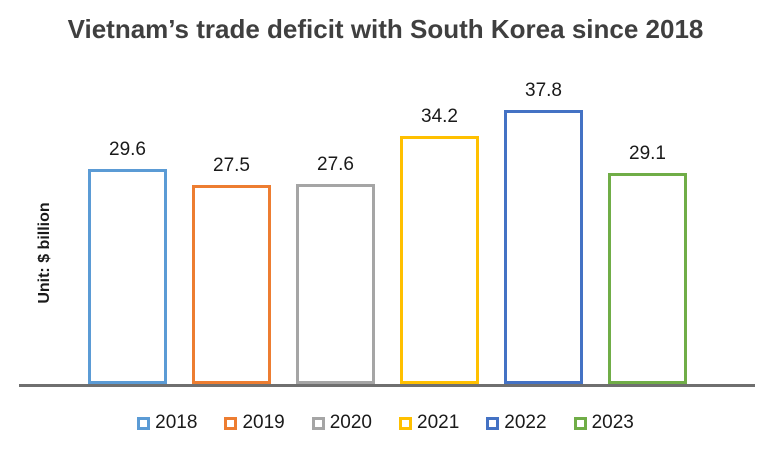 Image resolution: width=771 pixels, height=470 pixels. What do you see at coordinates (335, 284) in the screenshot?
I see `bar-2020` at bounding box center [335, 284].